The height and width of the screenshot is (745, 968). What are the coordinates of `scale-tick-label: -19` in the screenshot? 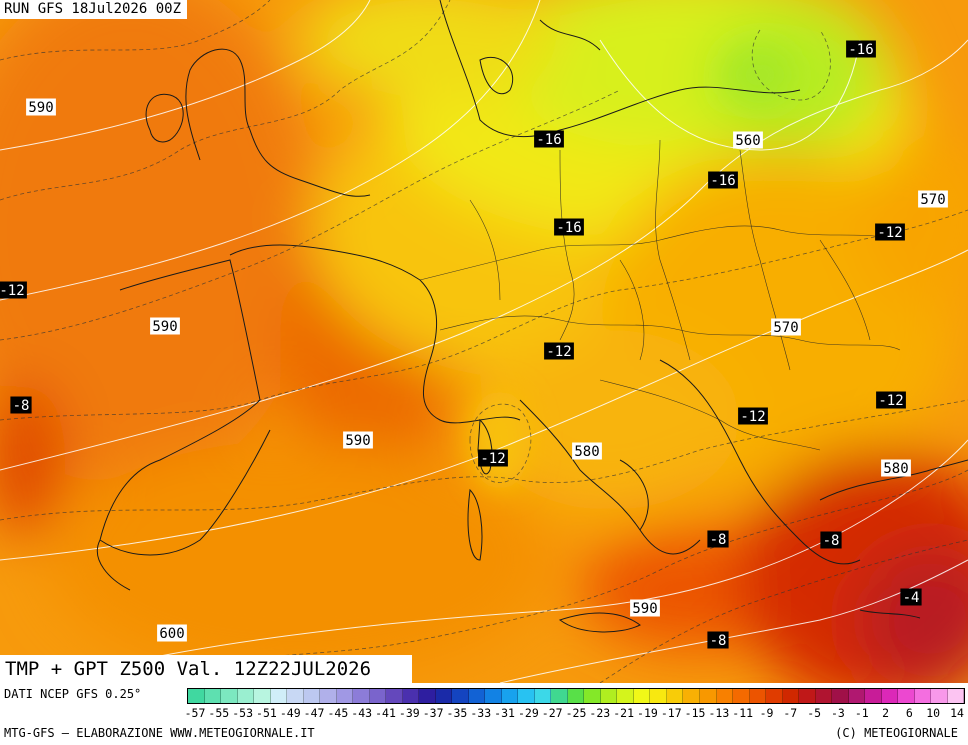 It's located at (647, 713).